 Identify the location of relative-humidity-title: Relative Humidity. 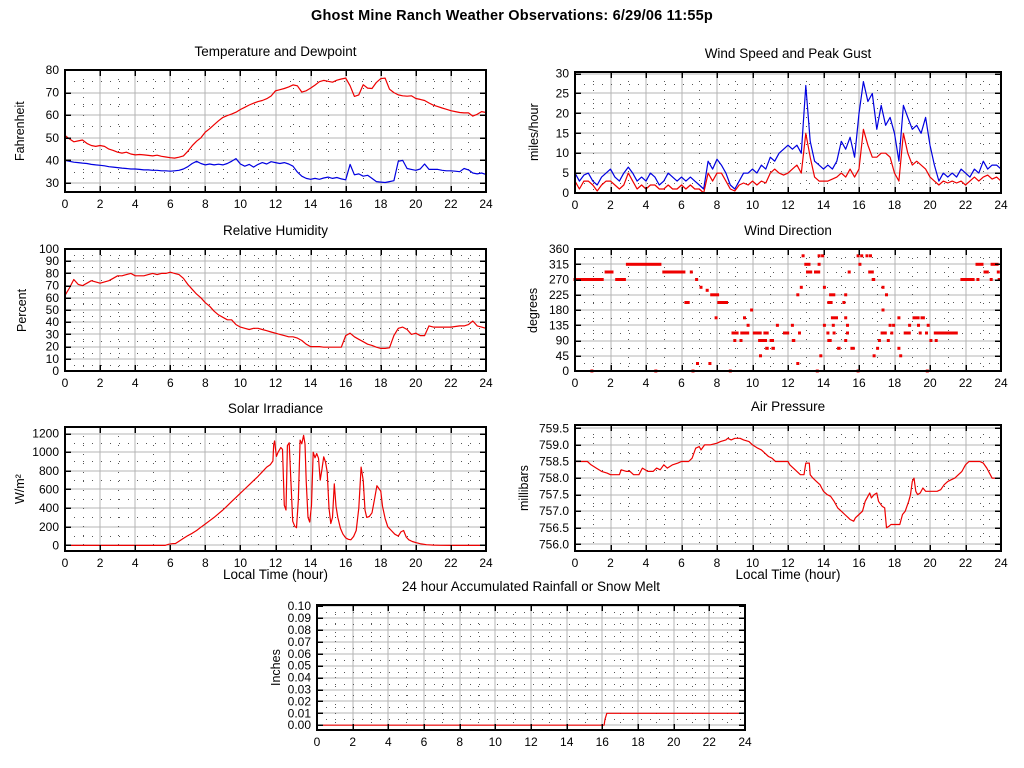
(275, 230).